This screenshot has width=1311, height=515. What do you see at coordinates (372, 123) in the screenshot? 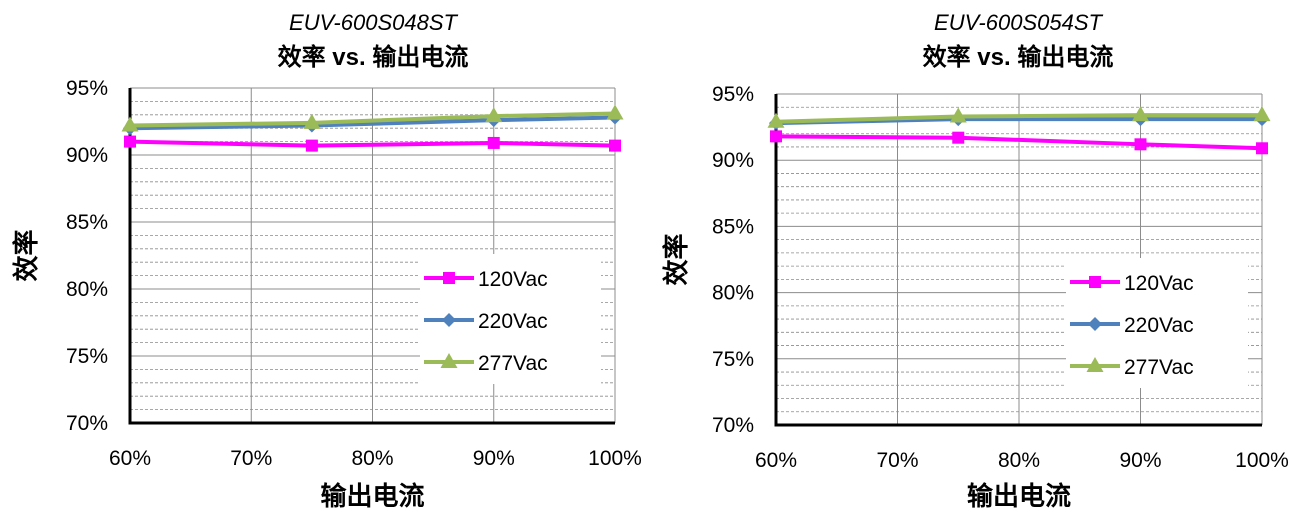
I see `series-line-220Vac` at bounding box center [372, 123].